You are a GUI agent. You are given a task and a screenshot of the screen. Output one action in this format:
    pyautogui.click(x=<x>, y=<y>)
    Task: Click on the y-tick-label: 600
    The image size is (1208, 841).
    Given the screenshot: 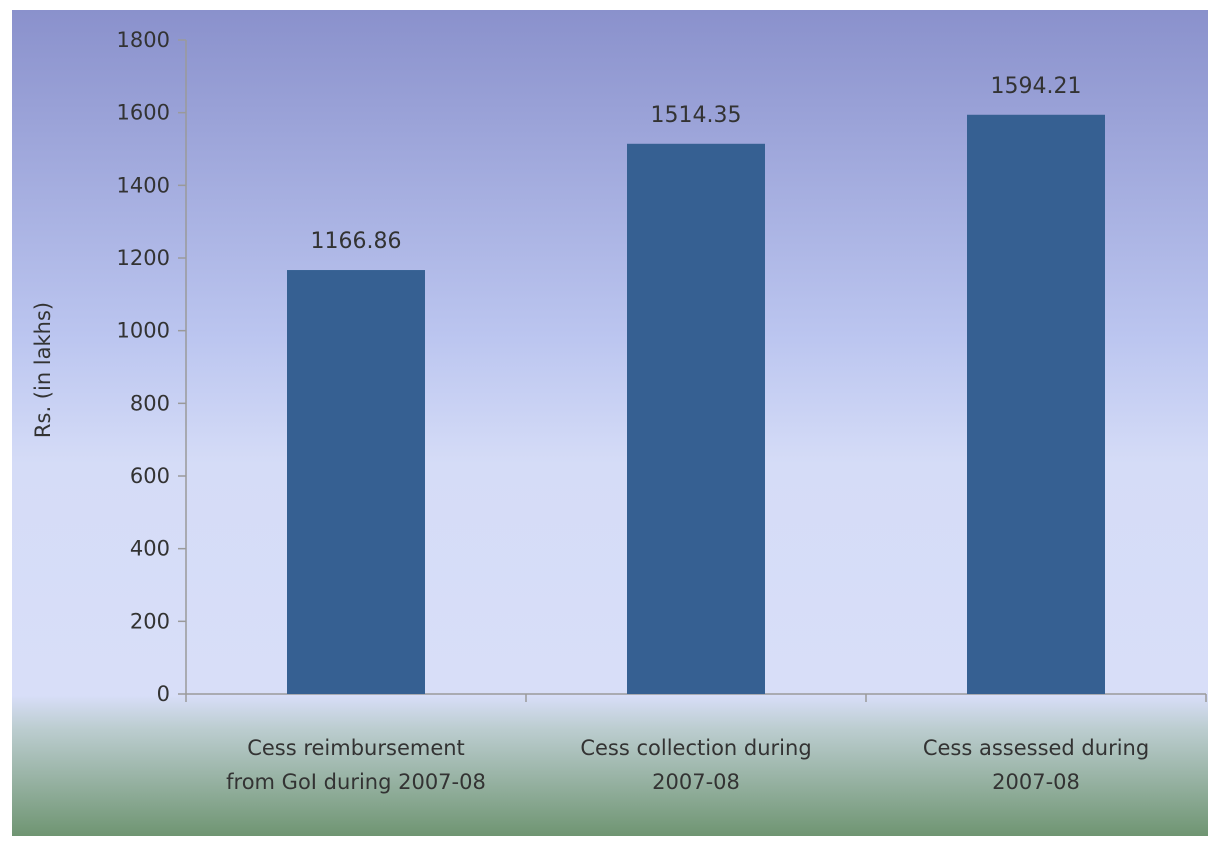 What is the action you would take?
    pyautogui.click(x=150, y=476)
    